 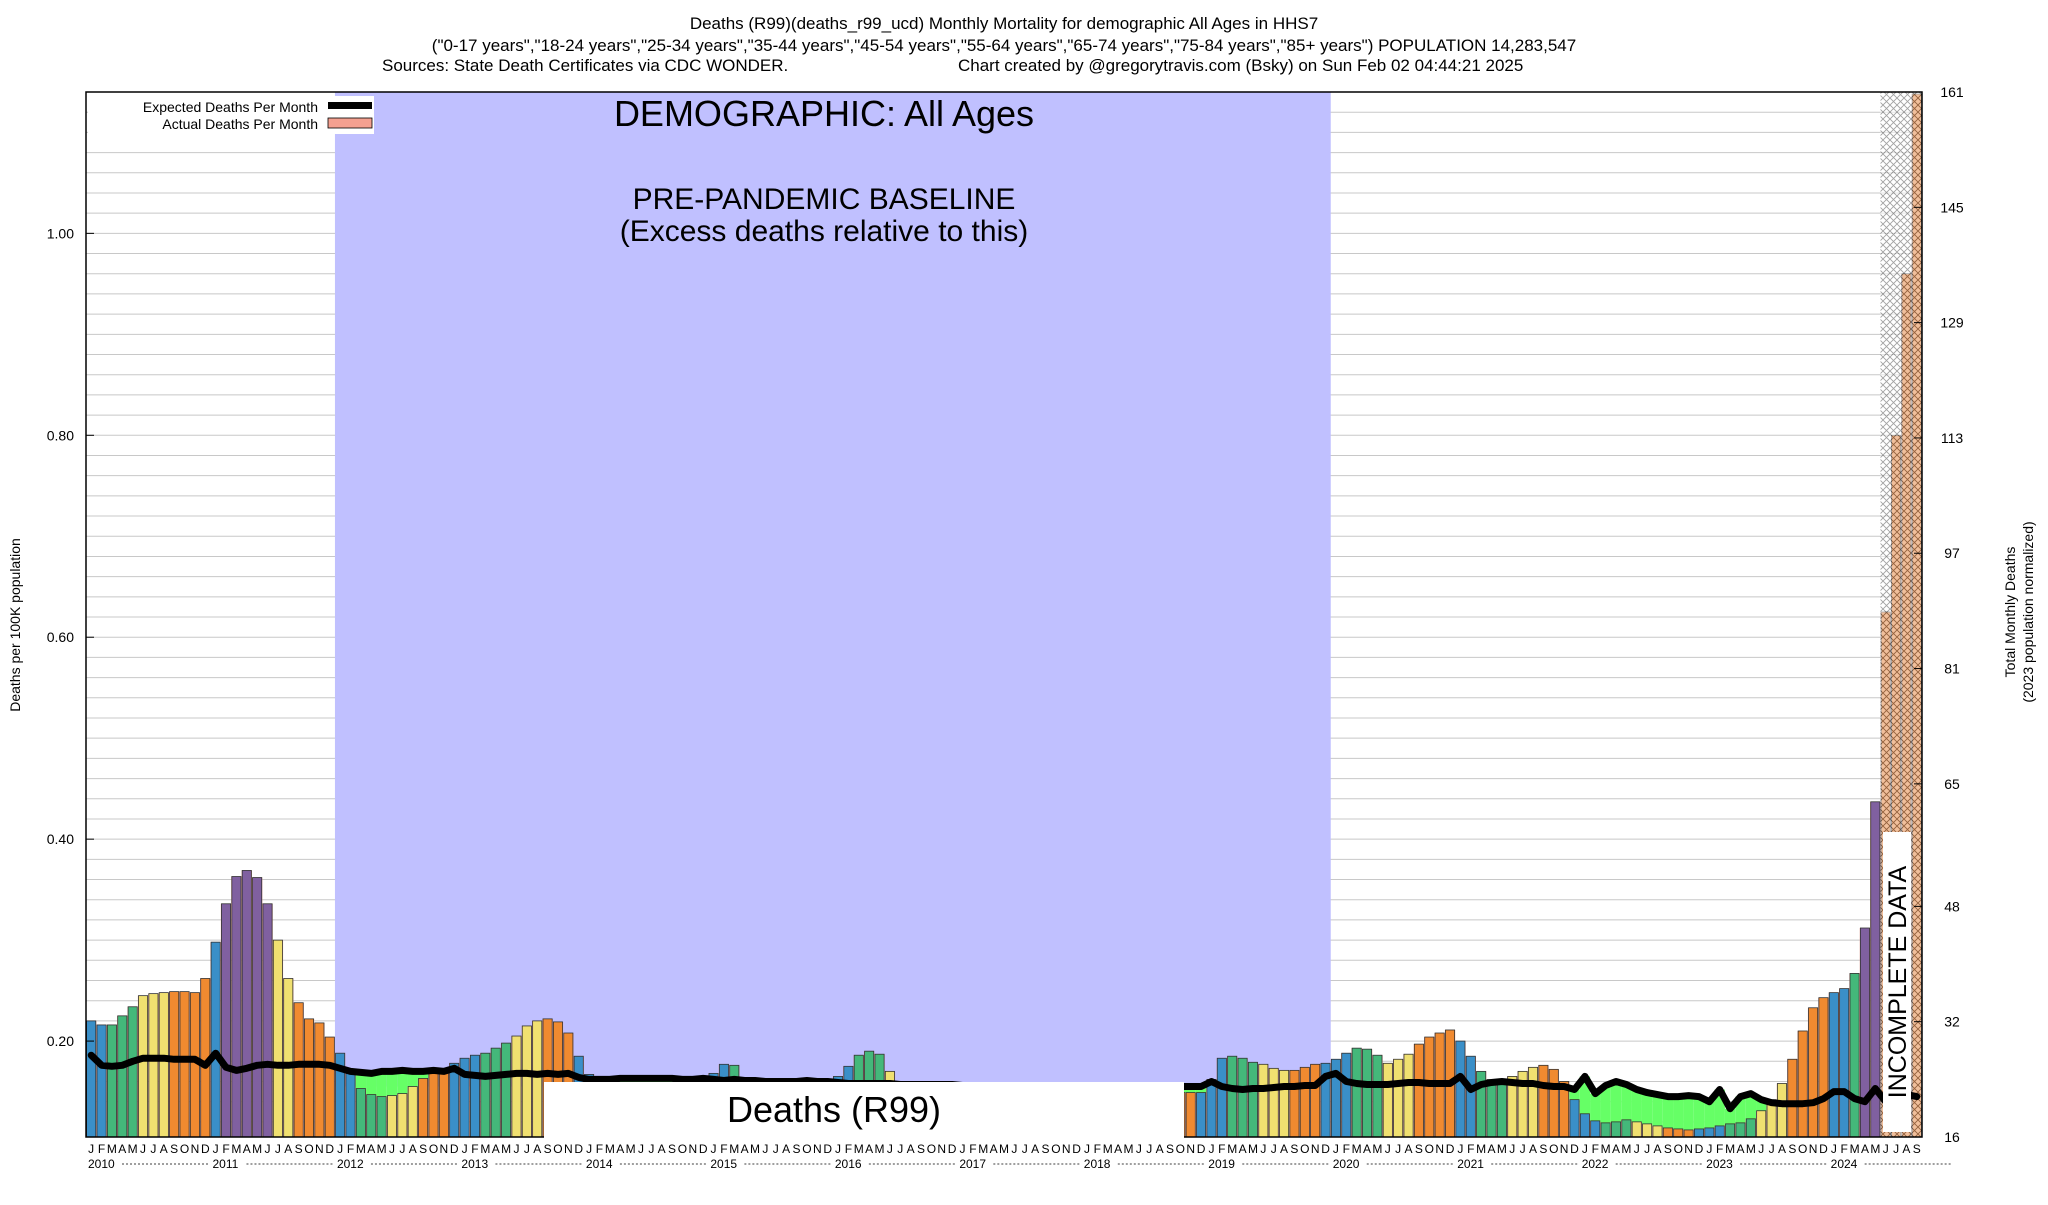 I want to click on incomplete-data-label: INCOMPLETE DATA, so click(x=1898, y=981).